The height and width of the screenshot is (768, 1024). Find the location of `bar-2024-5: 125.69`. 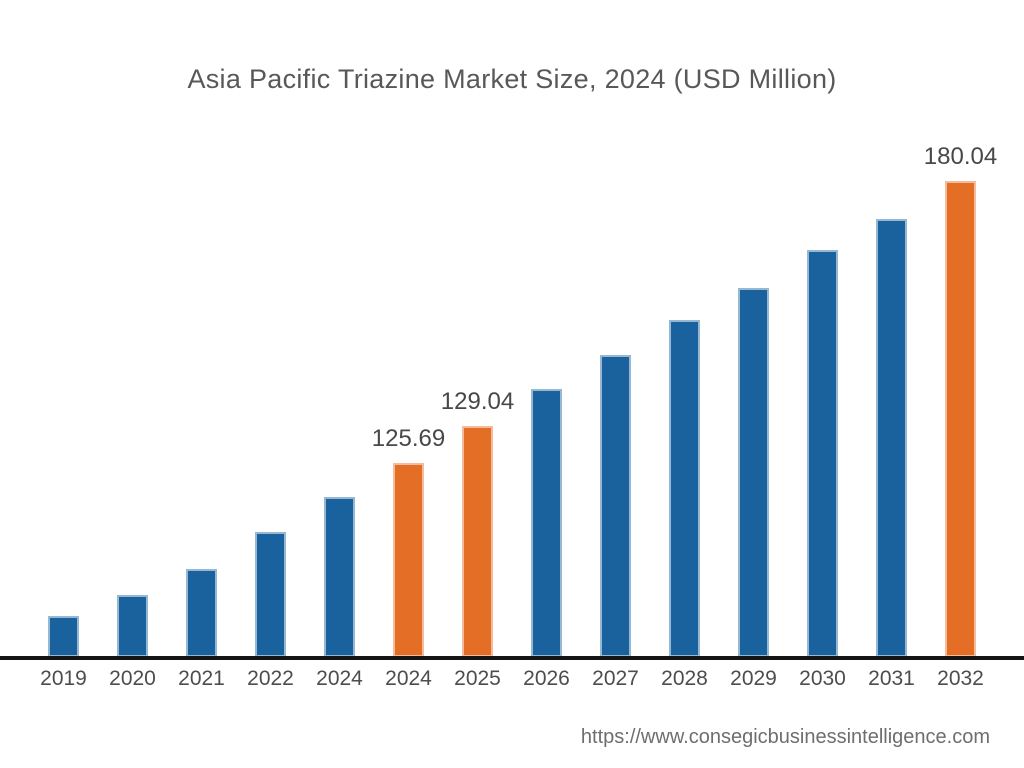

bar-2024-5: 125.69 is located at coordinates (408, 541).